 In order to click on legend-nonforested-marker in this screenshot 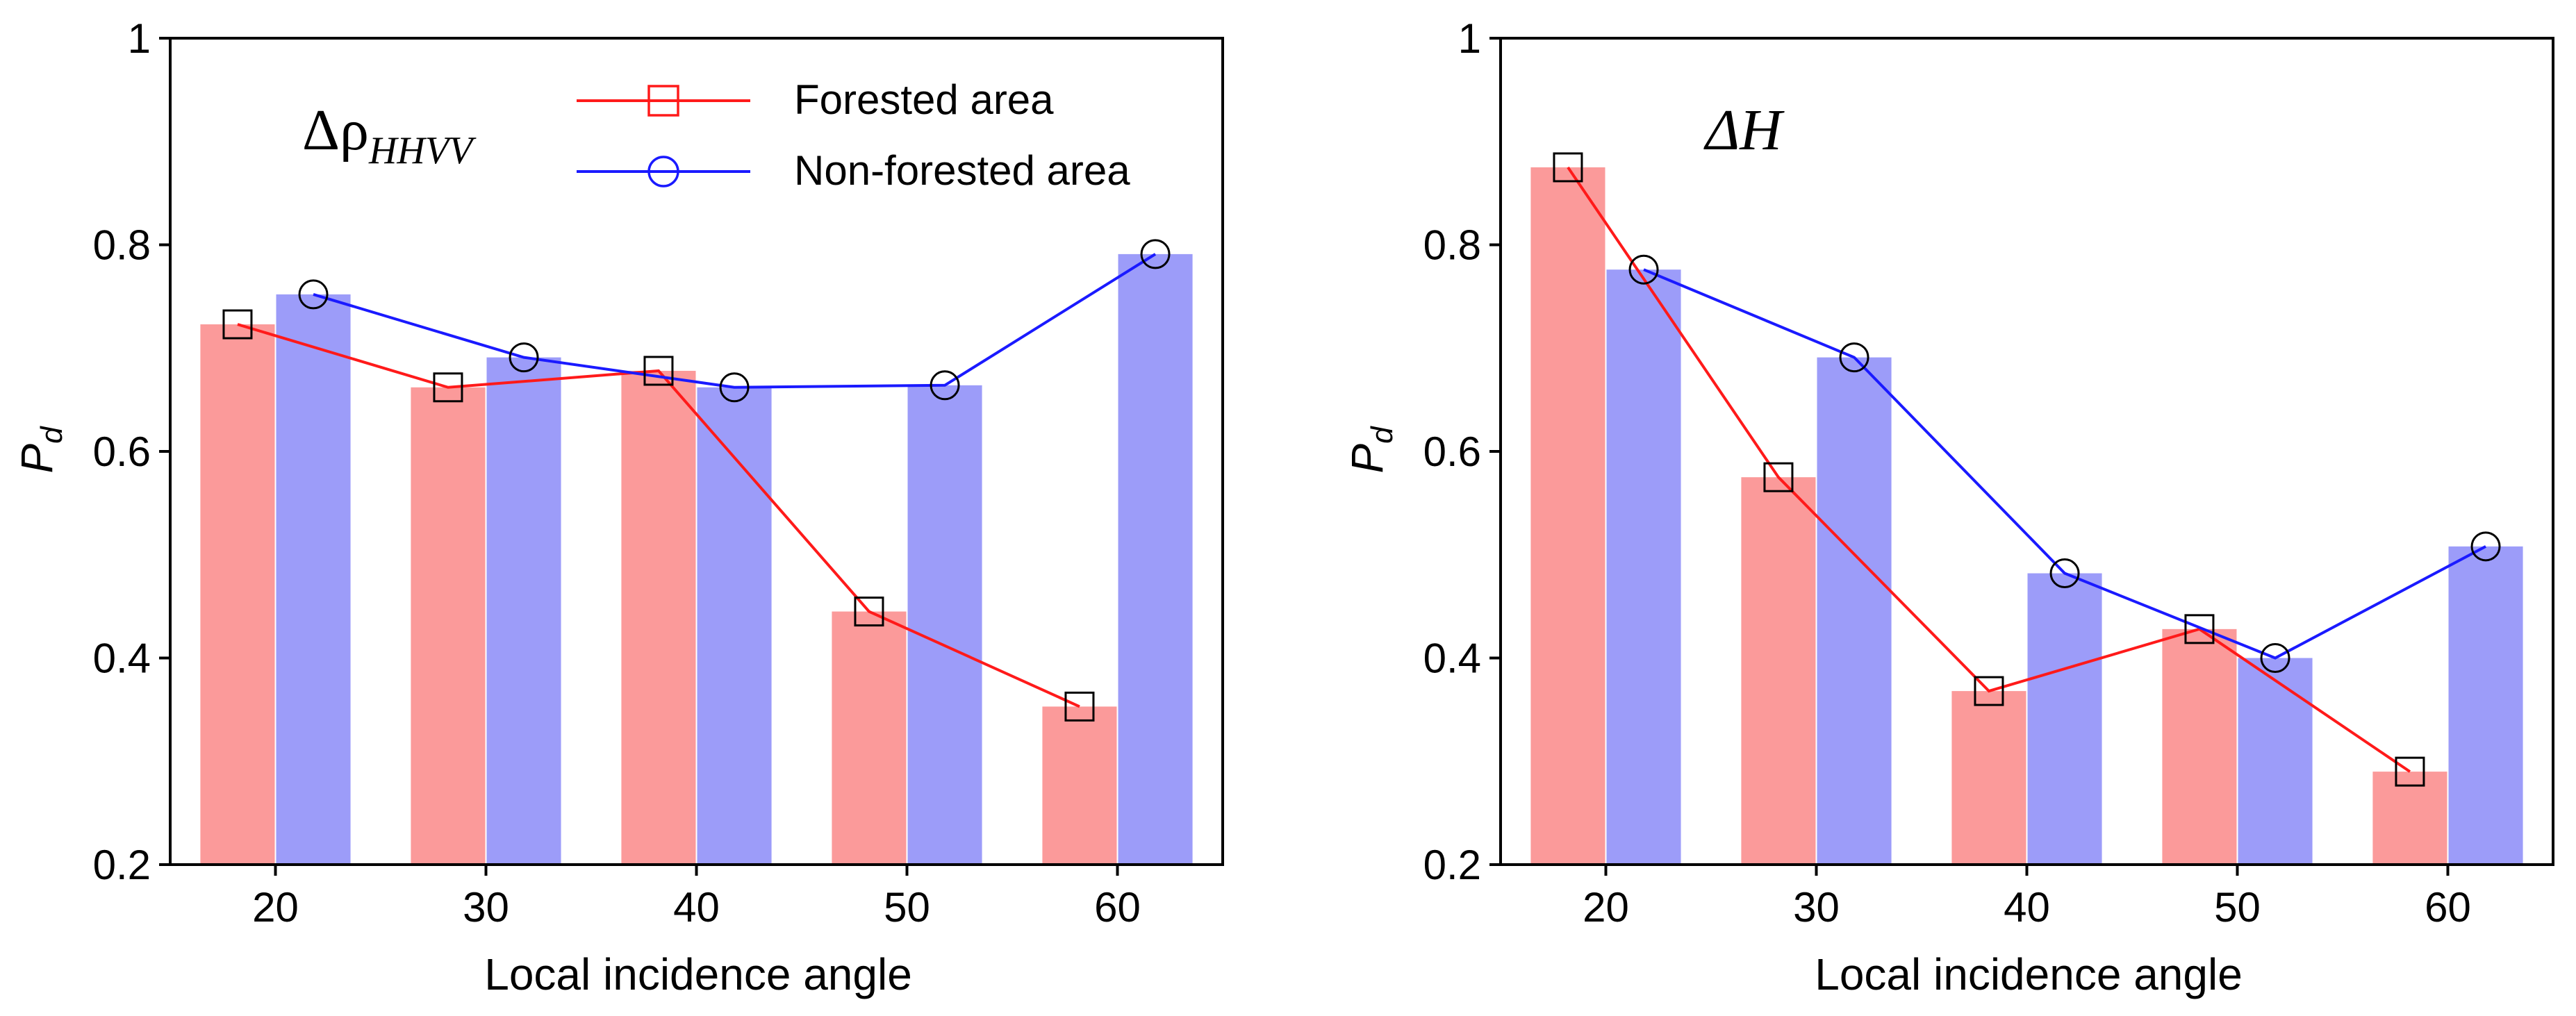, I will do `click(663, 172)`.